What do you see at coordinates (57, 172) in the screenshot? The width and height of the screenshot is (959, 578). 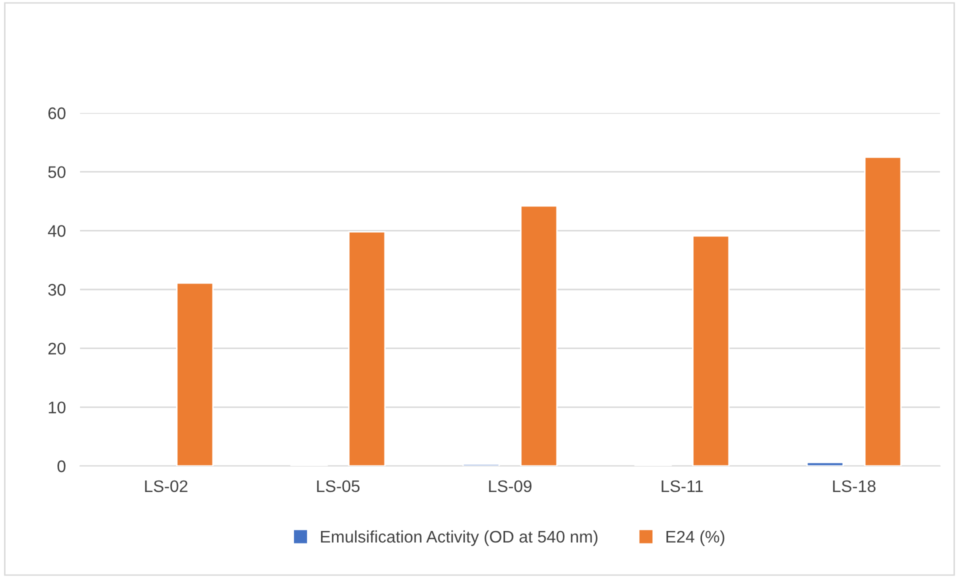 I see `y-tick-label: 50` at bounding box center [57, 172].